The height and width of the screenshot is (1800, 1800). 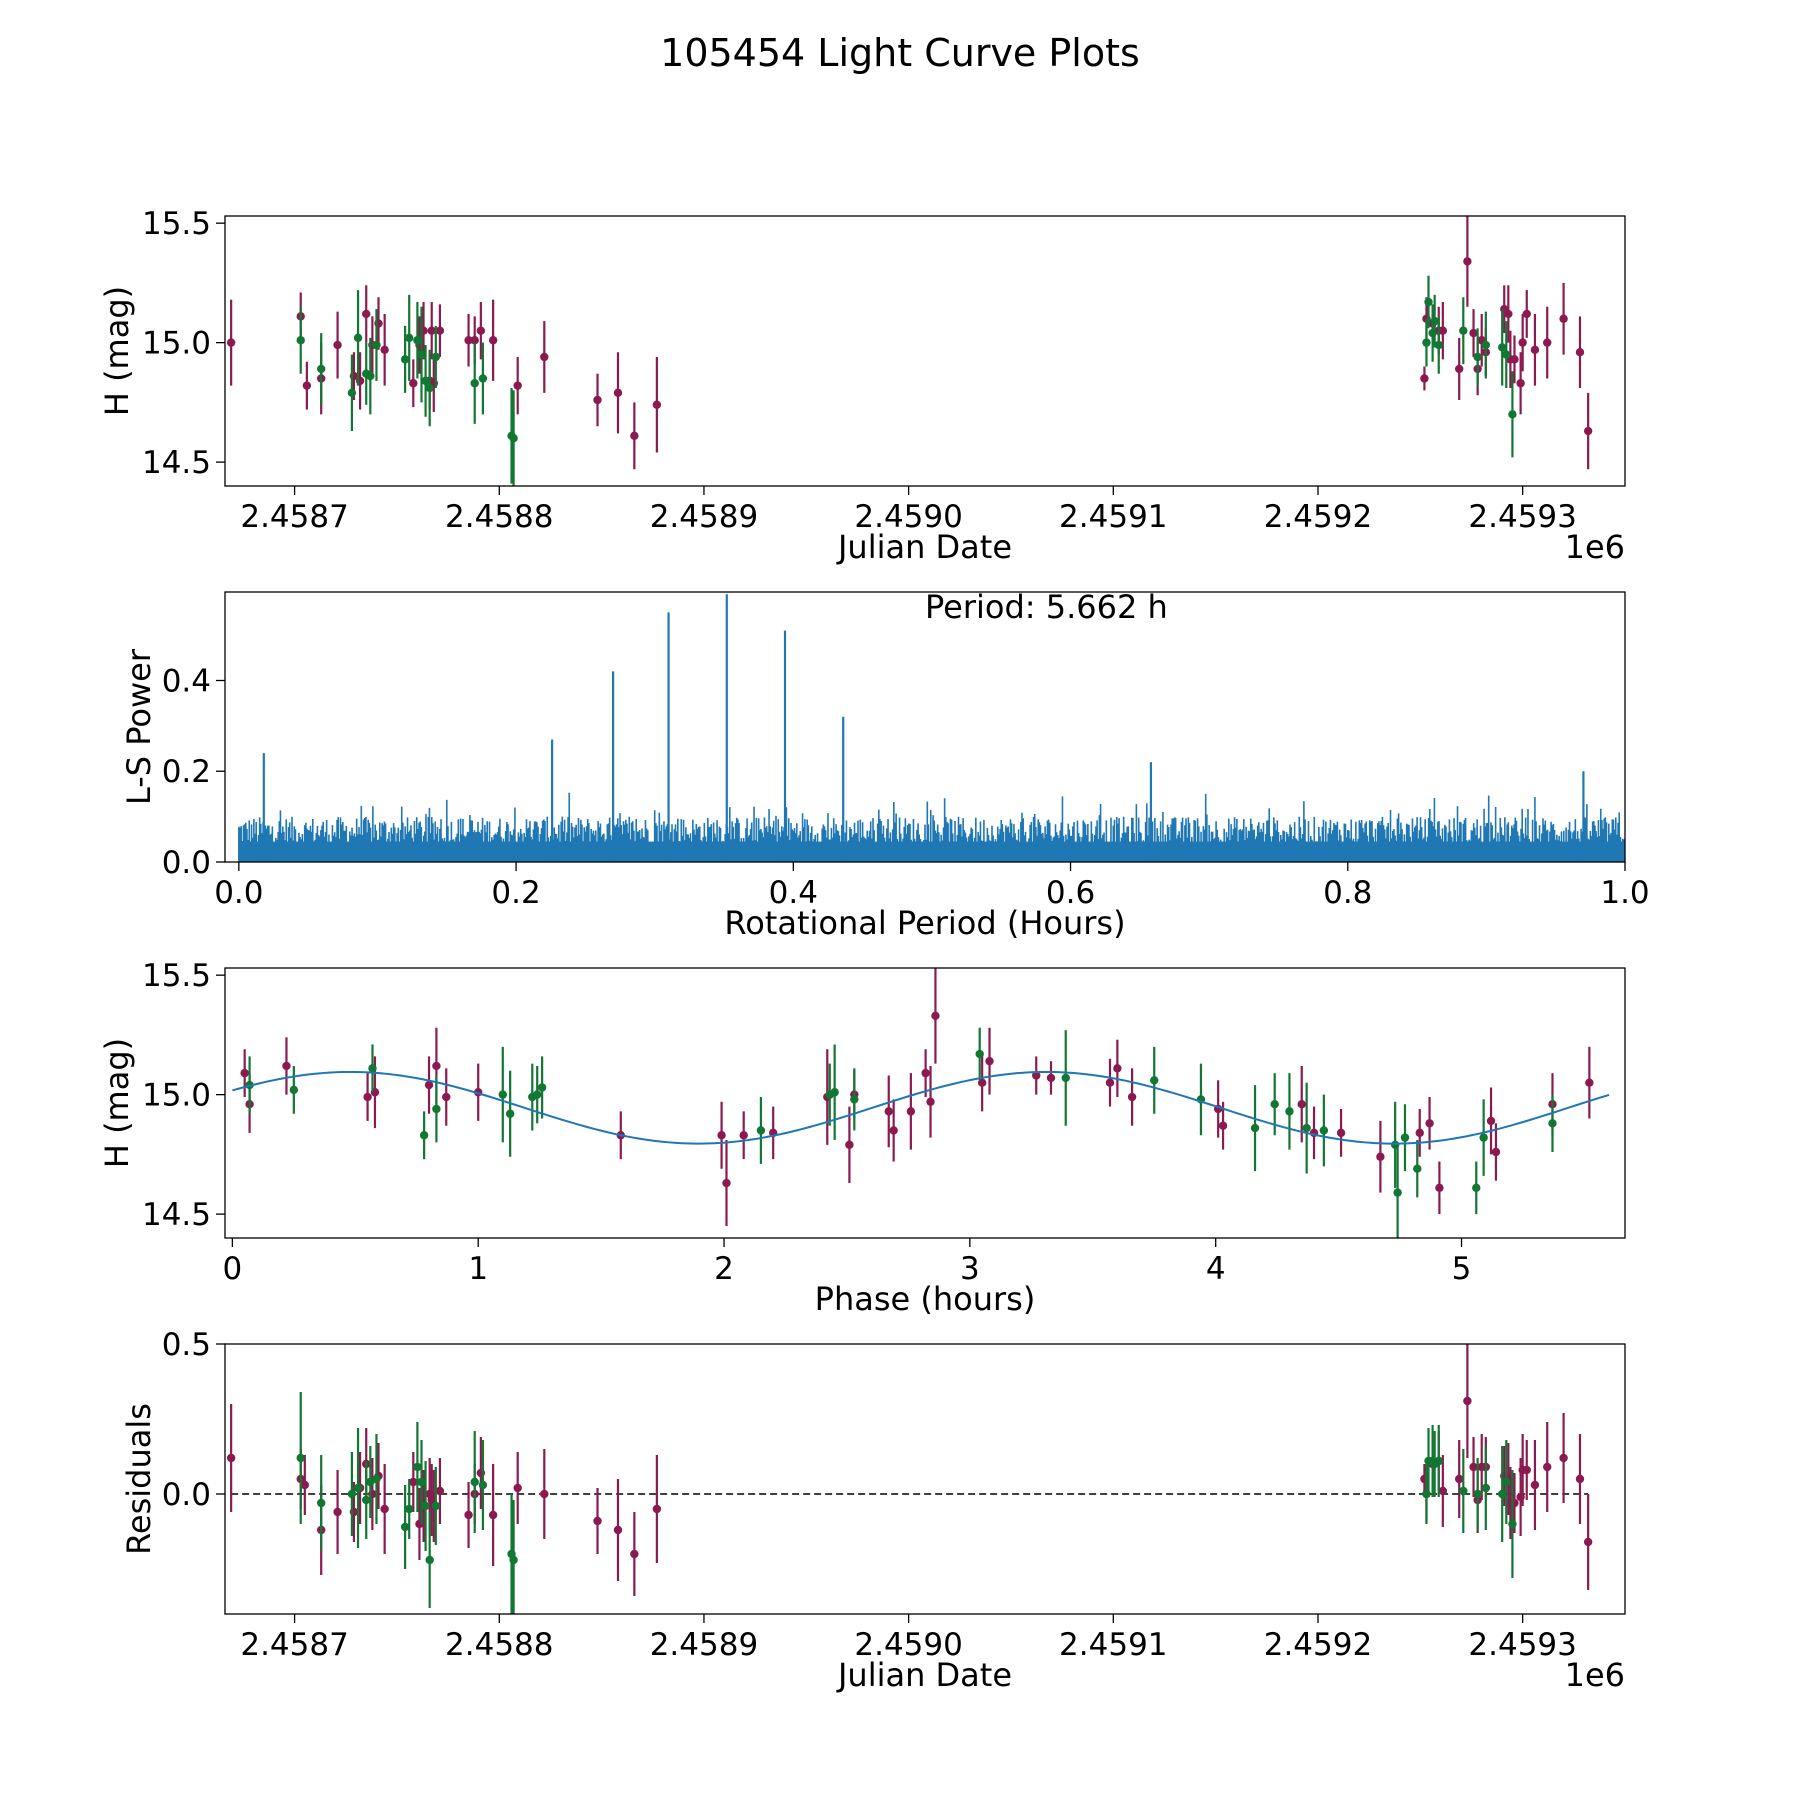 I want to click on lightcurve-ylabel: H (mag), so click(x=117, y=351).